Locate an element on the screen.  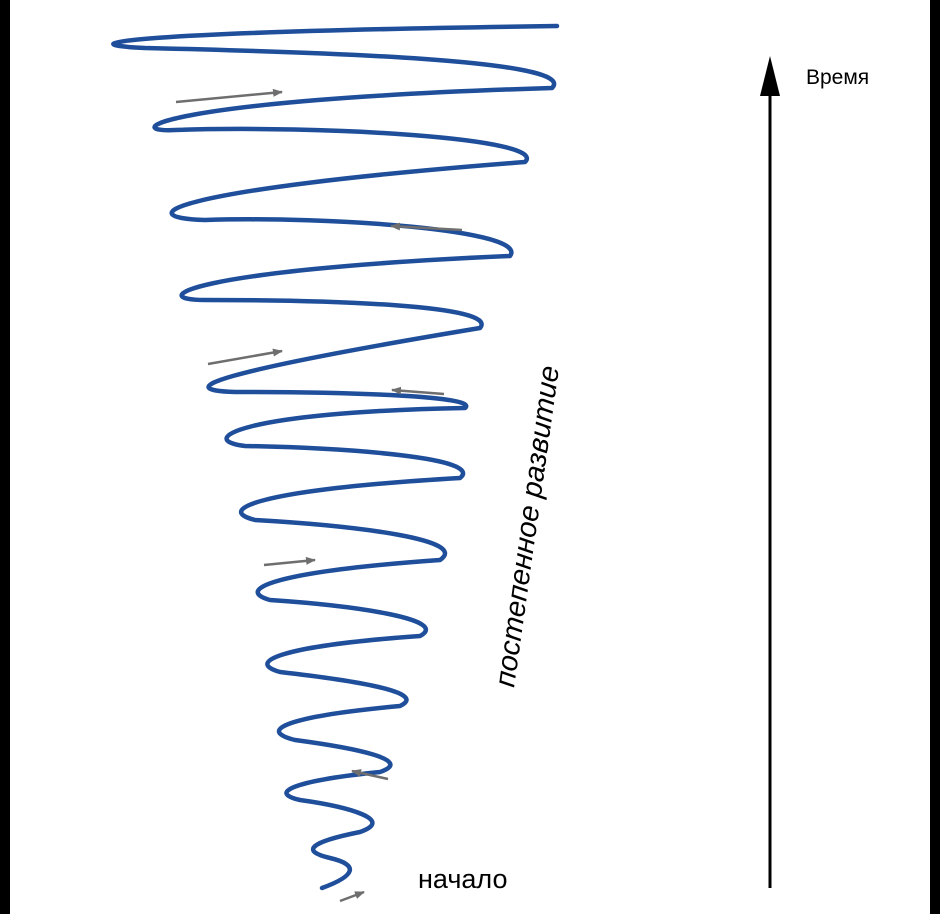
start-label: начало is located at coordinates (463, 879).